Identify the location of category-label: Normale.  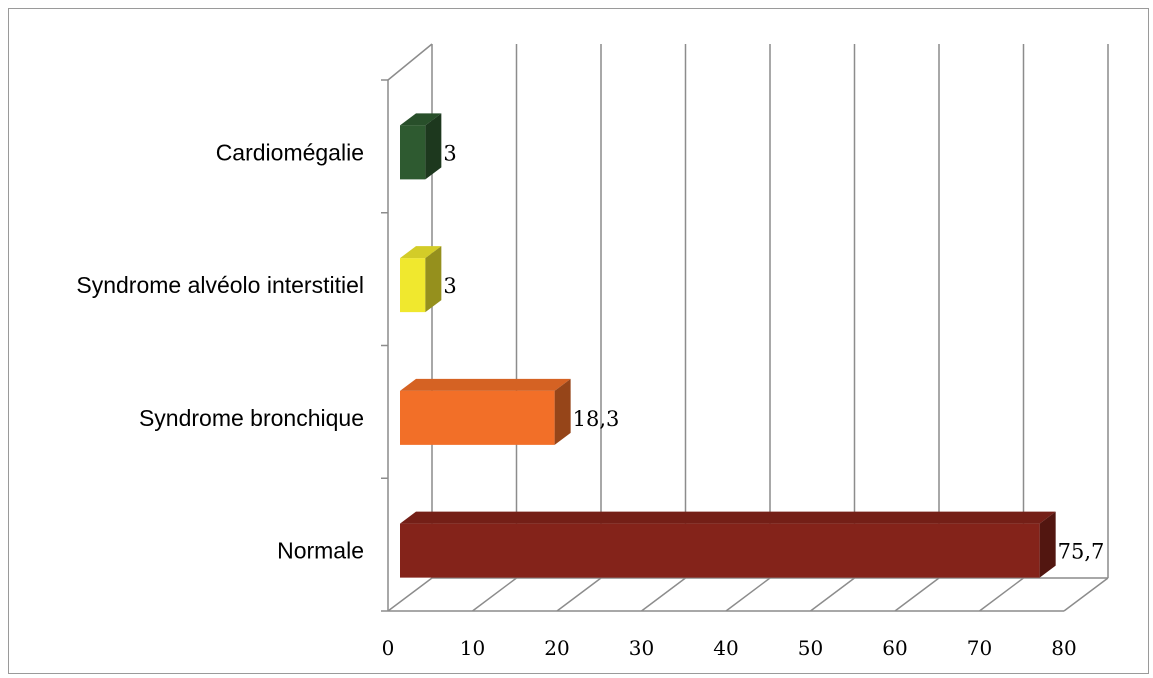
(320, 551).